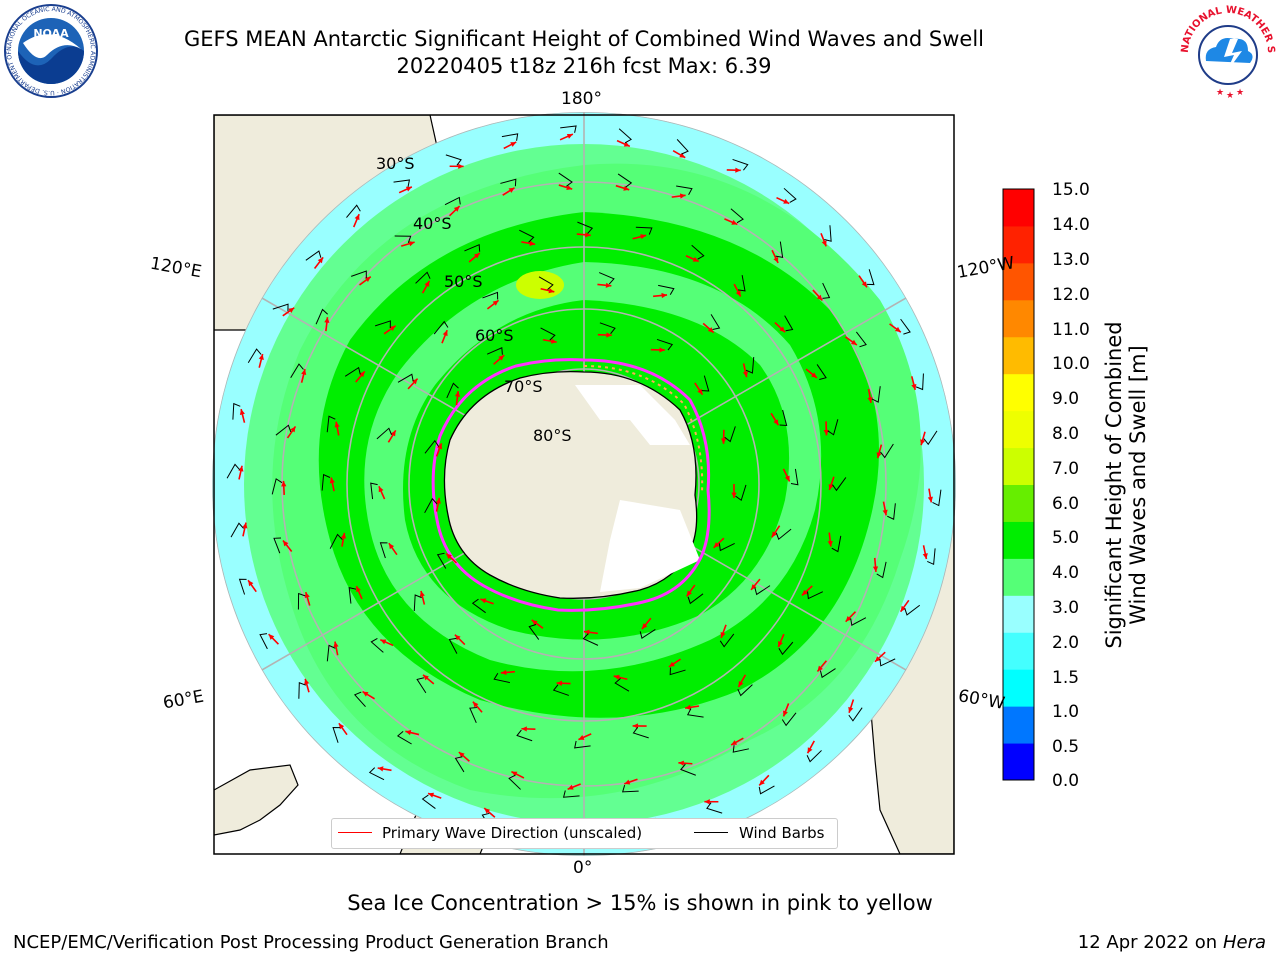 Image resolution: width=1280 pixels, height=960 pixels. I want to click on colorbar-title-line2: Wind Waves and Swell [m], so click(1138, 485).